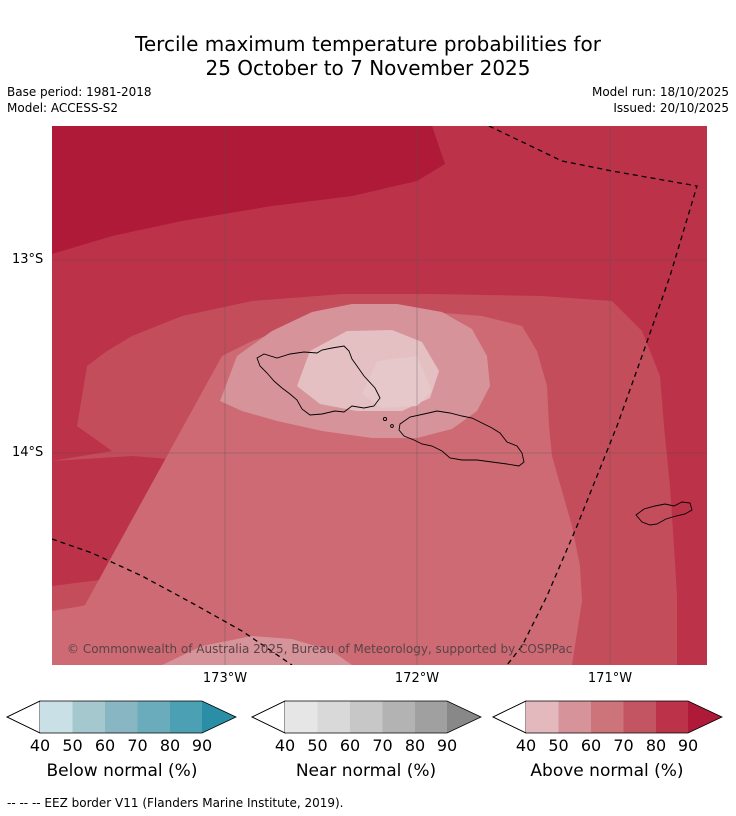 The height and width of the screenshot is (816, 736). I want to click on colorbar-below-tick: 50, so click(72, 745).